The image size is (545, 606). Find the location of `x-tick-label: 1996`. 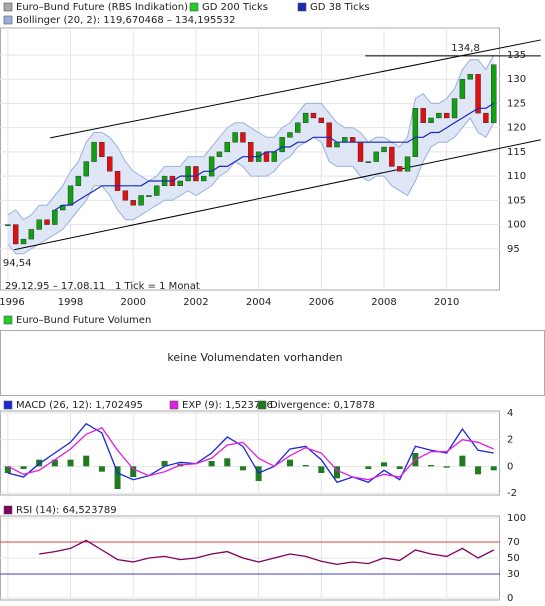

x-tick-label: 1996 is located at coordinates (12, 302).